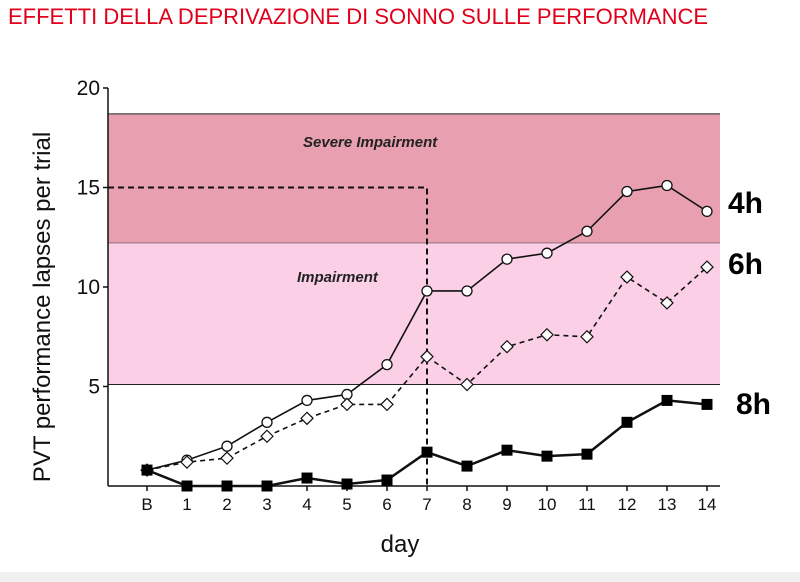 Image resolution: width=800 pixels, height=582 pixels. I want to click on severe-impairment-zone-label: Severe Impairment, so click(370, 142).